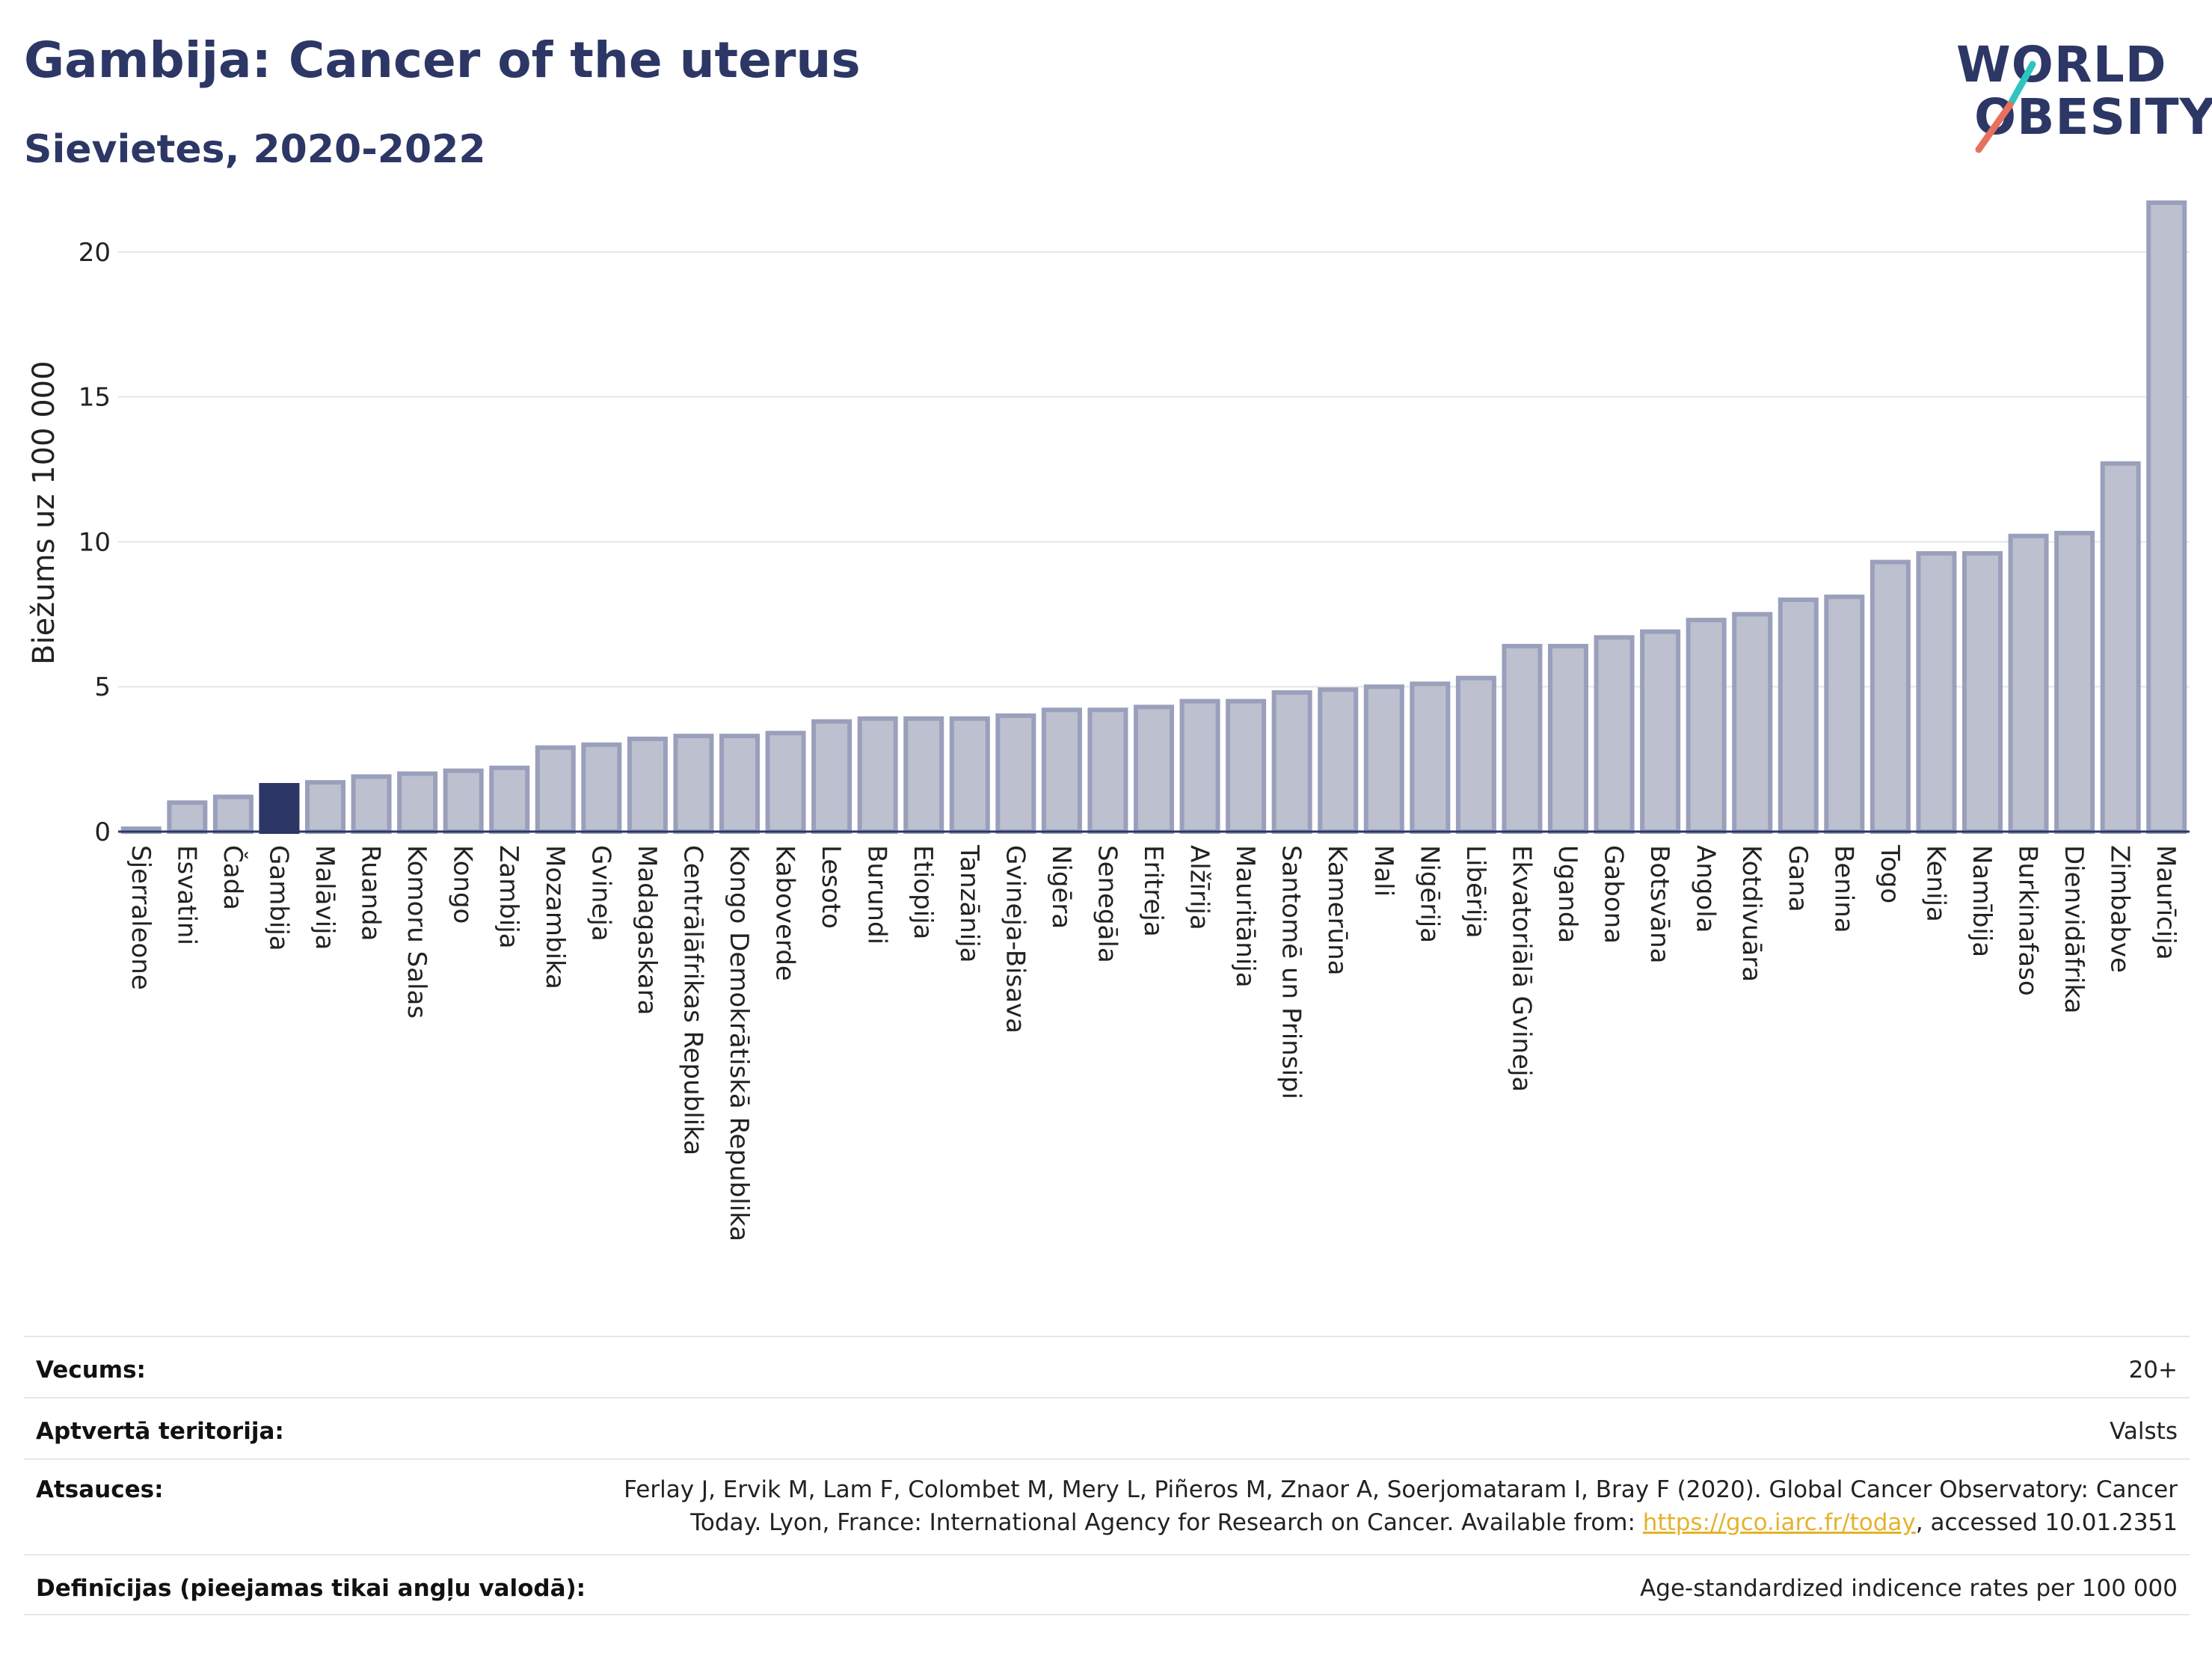  Describe the element at coordinates (416, 932) in the screenshot. I see `x-tick-label: Komoru Salas` at that location.